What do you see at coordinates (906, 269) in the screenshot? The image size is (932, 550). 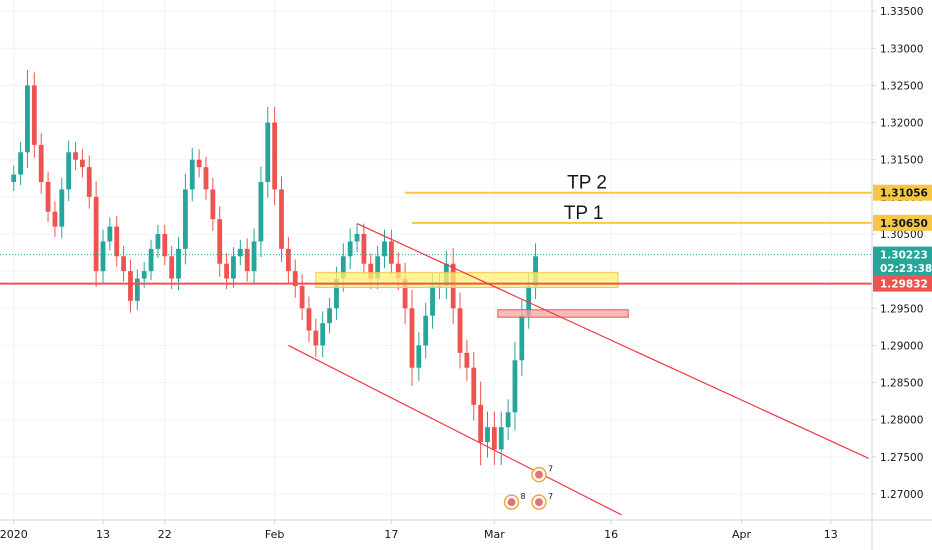 I see `price-badge-label: 02:23:38` at bounding box center [906, 269].